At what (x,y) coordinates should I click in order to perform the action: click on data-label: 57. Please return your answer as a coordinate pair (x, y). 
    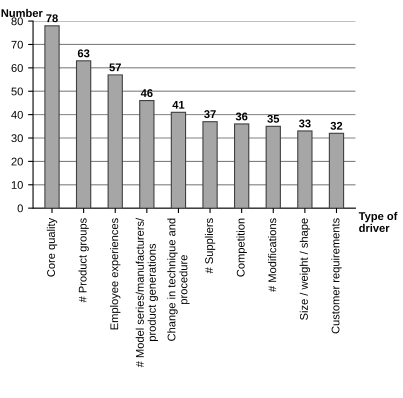
    Looking at the image, I should click on (115, 68).